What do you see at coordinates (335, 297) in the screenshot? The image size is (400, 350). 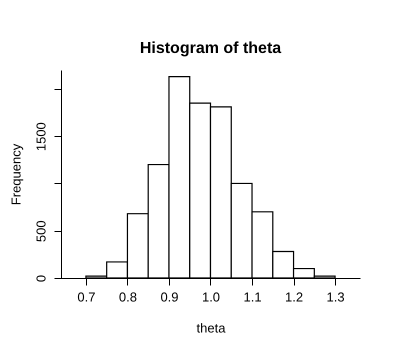 I see `x-tick-label: 1.3` at bounding box center [335, 297].